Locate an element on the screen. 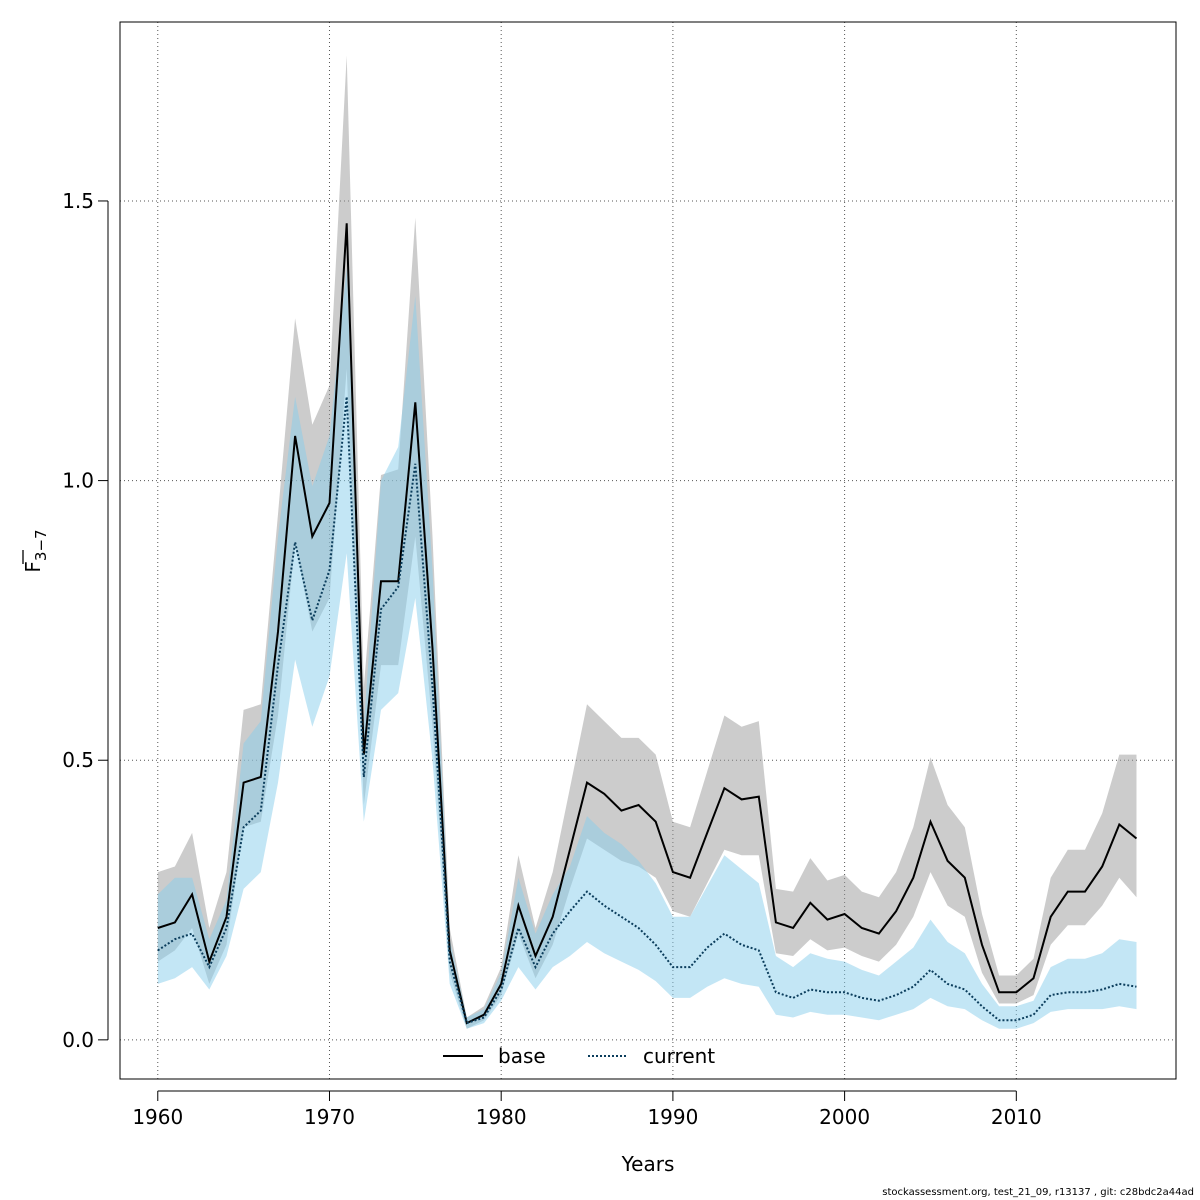 The width and height of the screenshot is (1200, 1200). x-axis-title: Years is located at coordinates (648, 1164).